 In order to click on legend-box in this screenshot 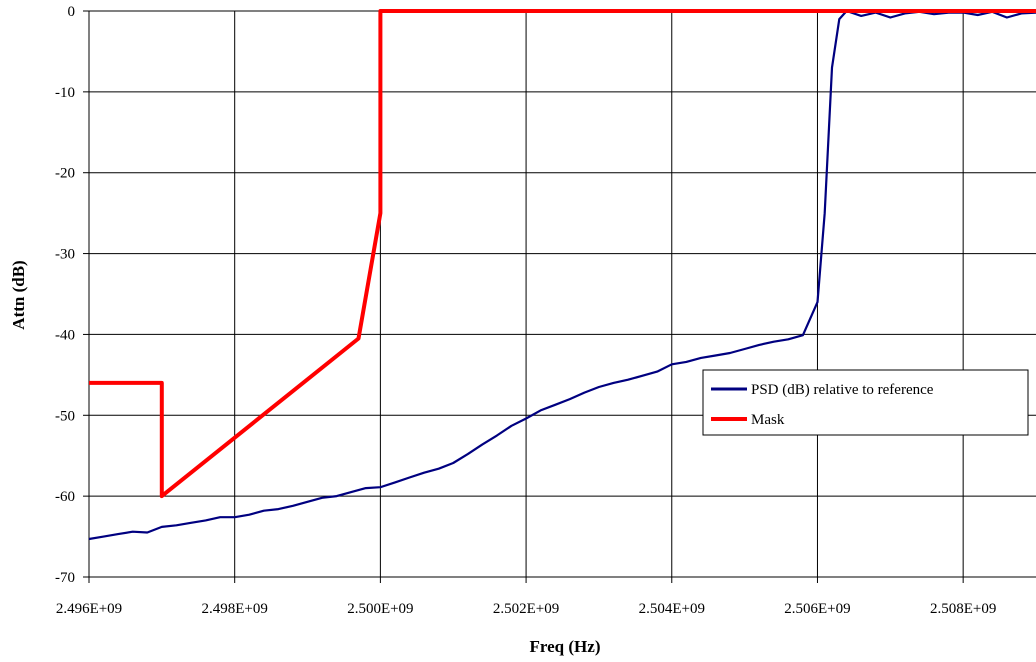, I will do `click(865, 402)`.